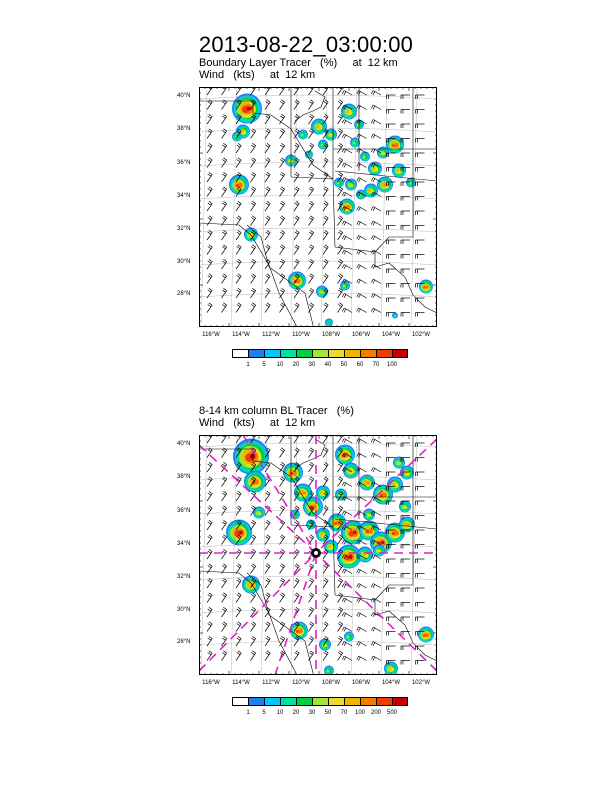 This screenshot has width=612, height=792. What do you see at coordinates (330, 556) in the screenshot?
I see `tracer-field` at bounding box center [330, 556].